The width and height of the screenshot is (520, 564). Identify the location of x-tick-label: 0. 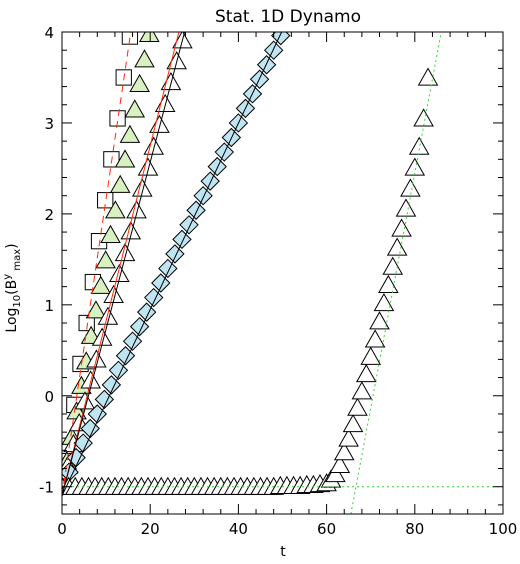
(62, 529).